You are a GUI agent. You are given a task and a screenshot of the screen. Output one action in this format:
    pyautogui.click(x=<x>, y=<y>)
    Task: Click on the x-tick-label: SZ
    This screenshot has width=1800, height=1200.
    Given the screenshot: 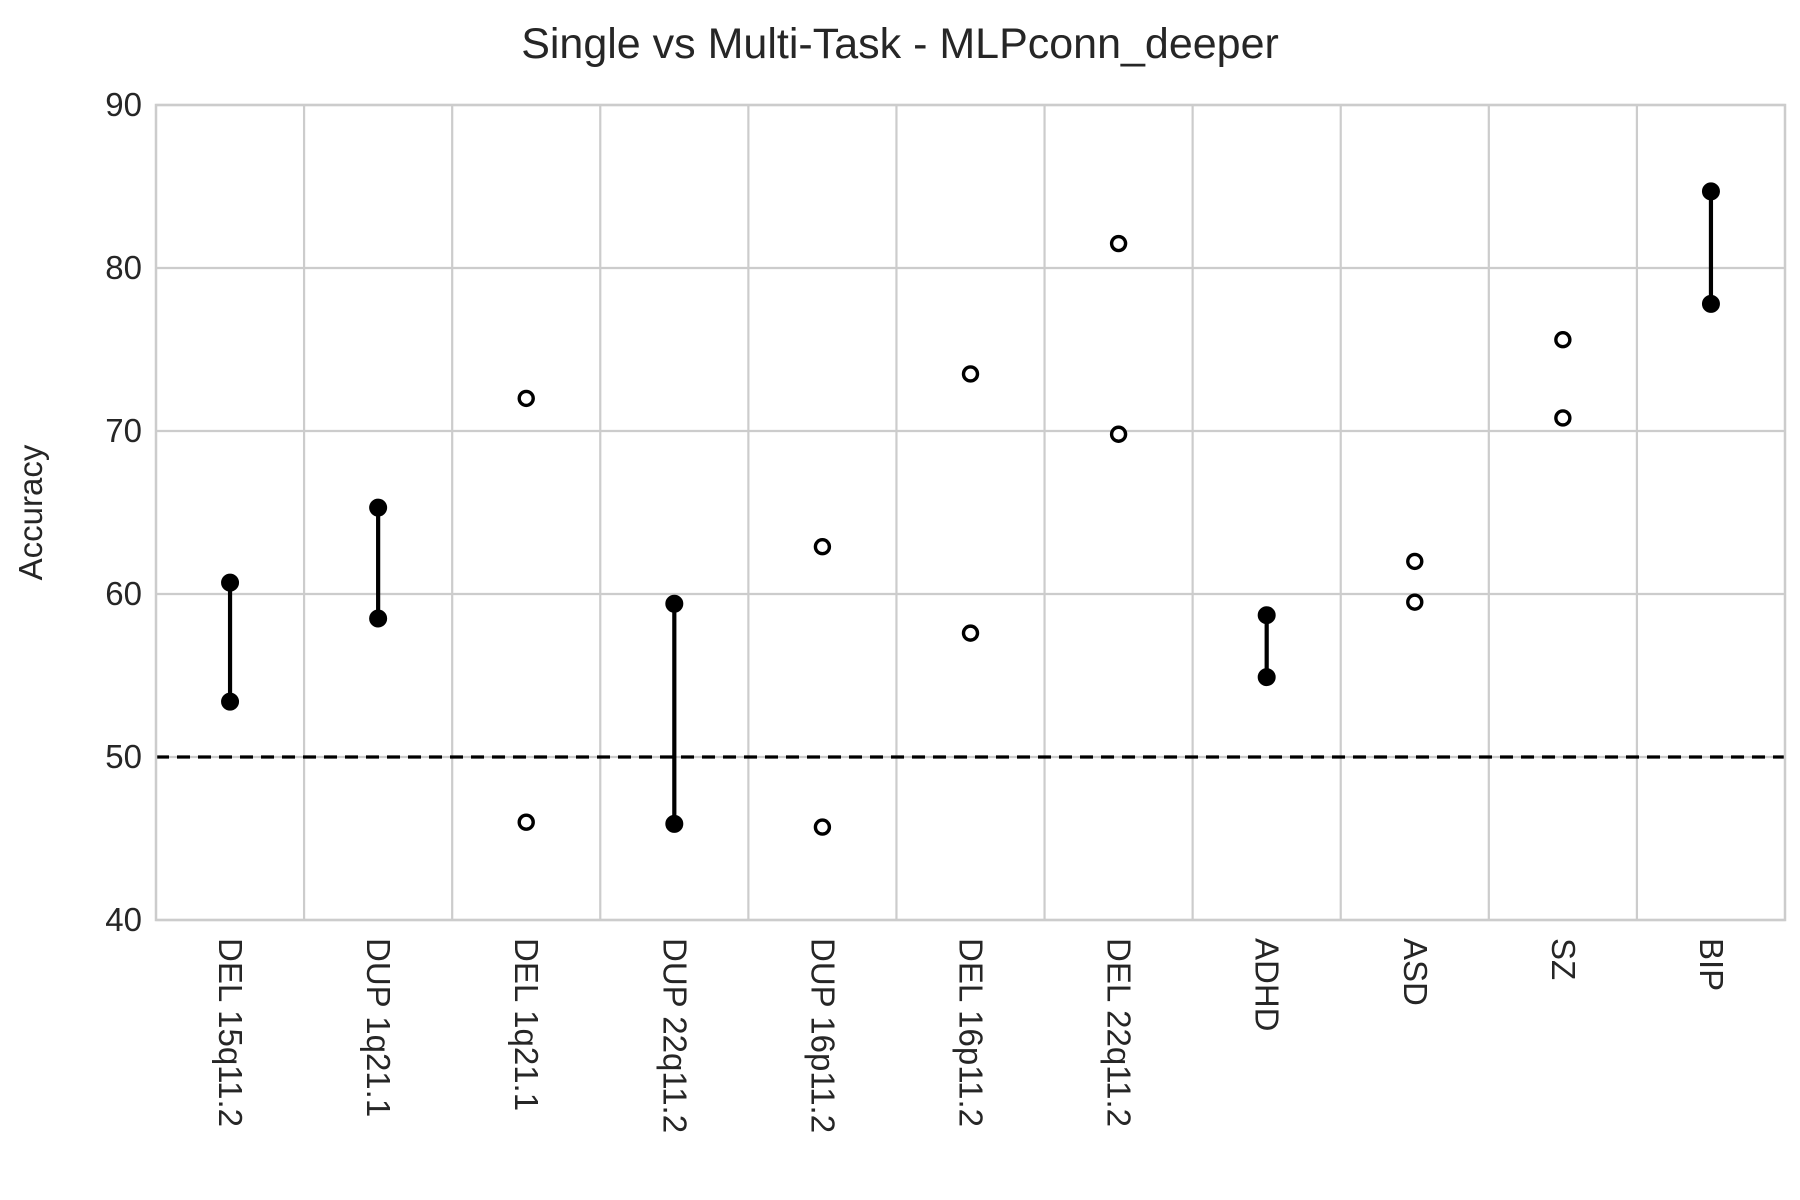 What is the action you would take?
    pyautogui.click(x=1563, y=959)
    